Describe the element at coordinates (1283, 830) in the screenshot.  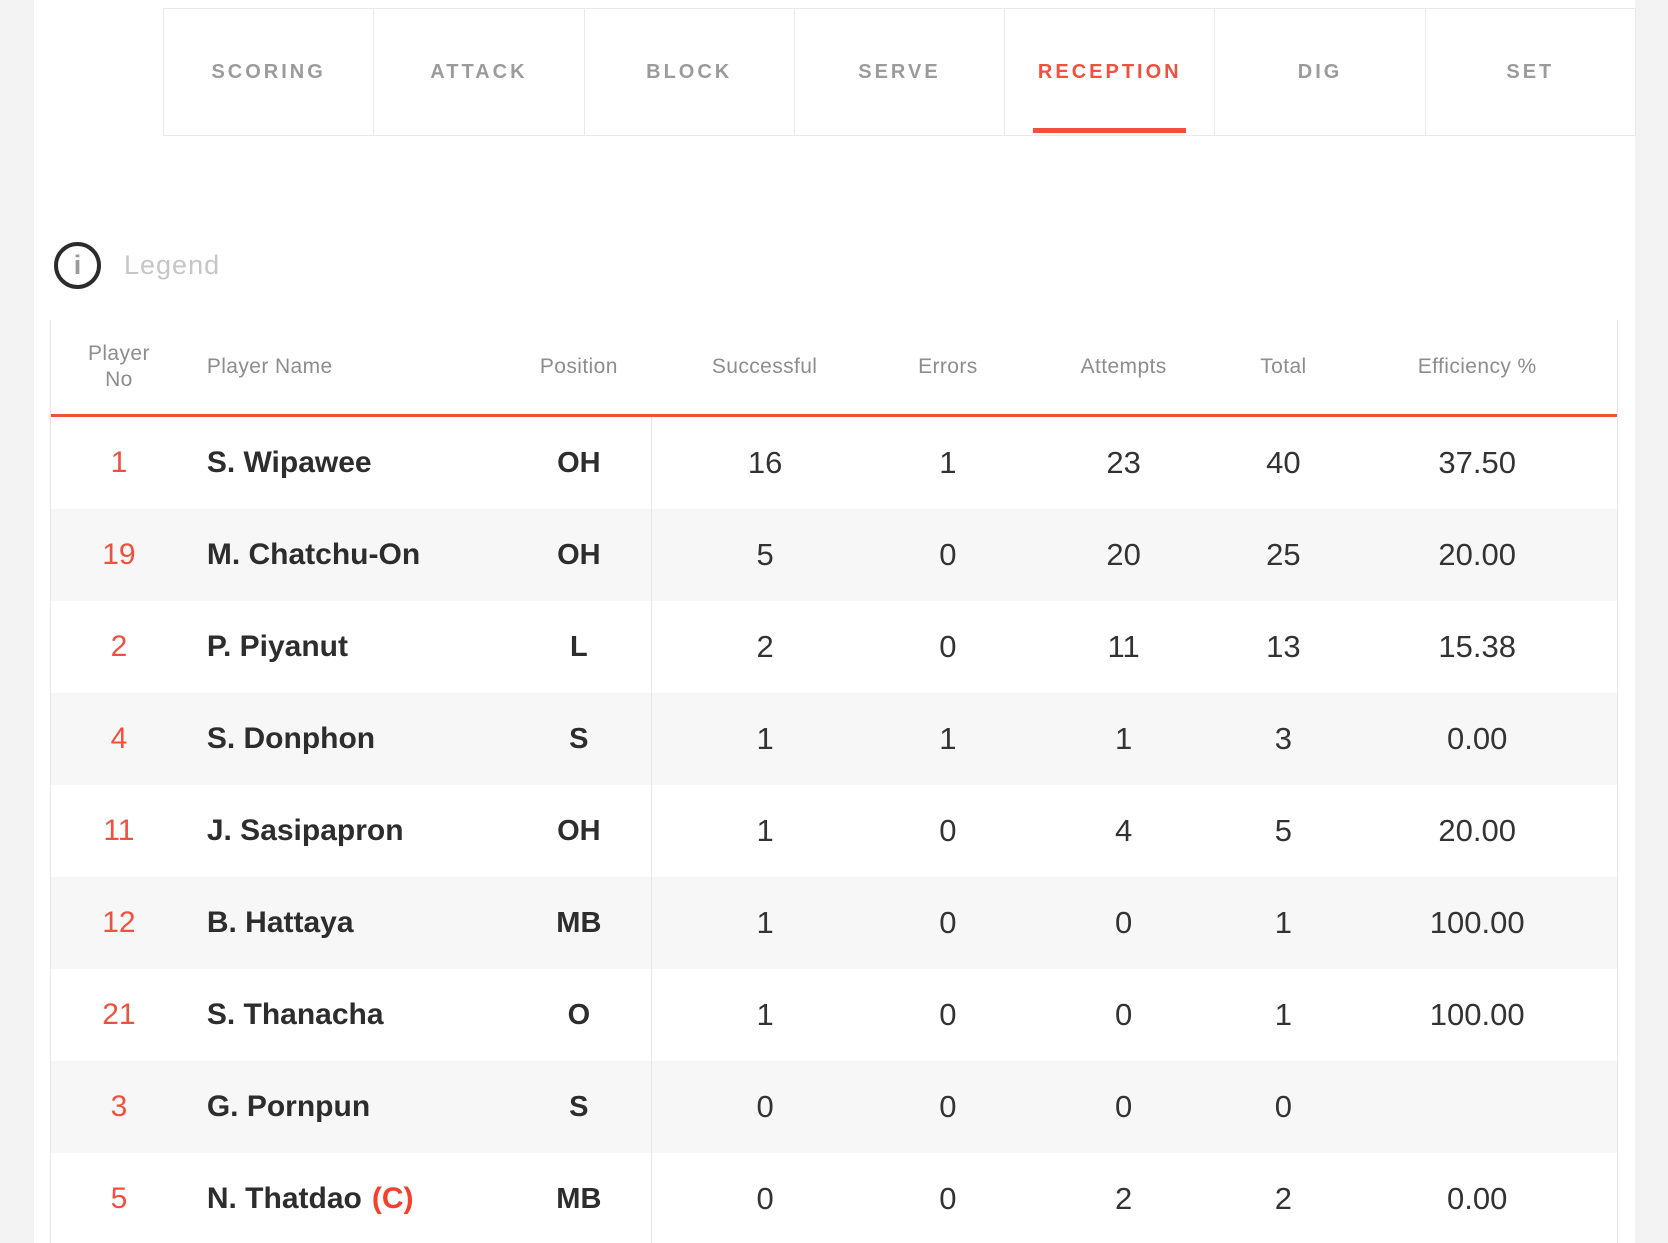
I see `total-cell: 5` at that location.